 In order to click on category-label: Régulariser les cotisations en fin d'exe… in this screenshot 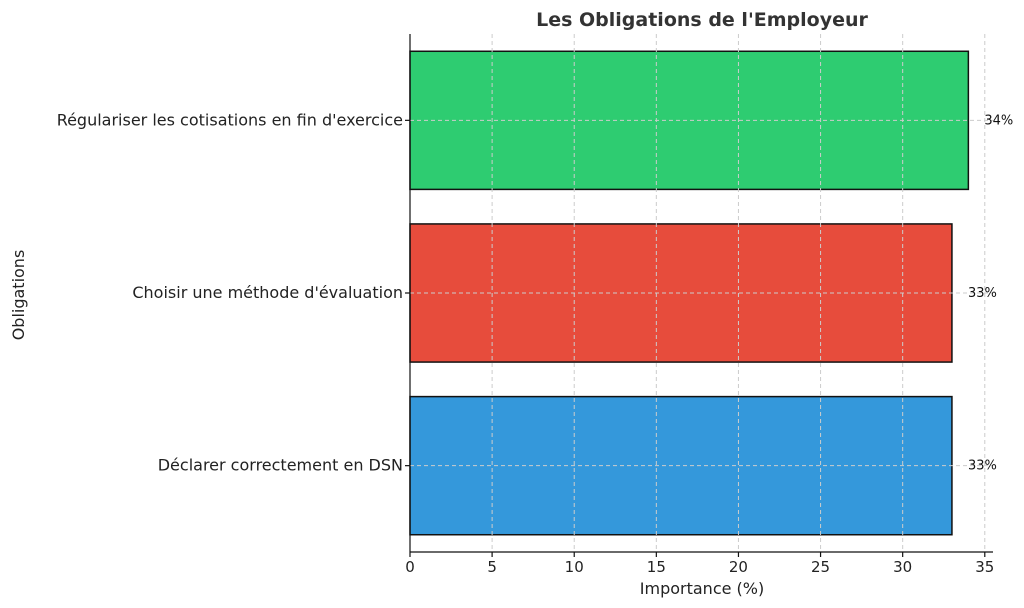, I will do `click(230, 119)`.